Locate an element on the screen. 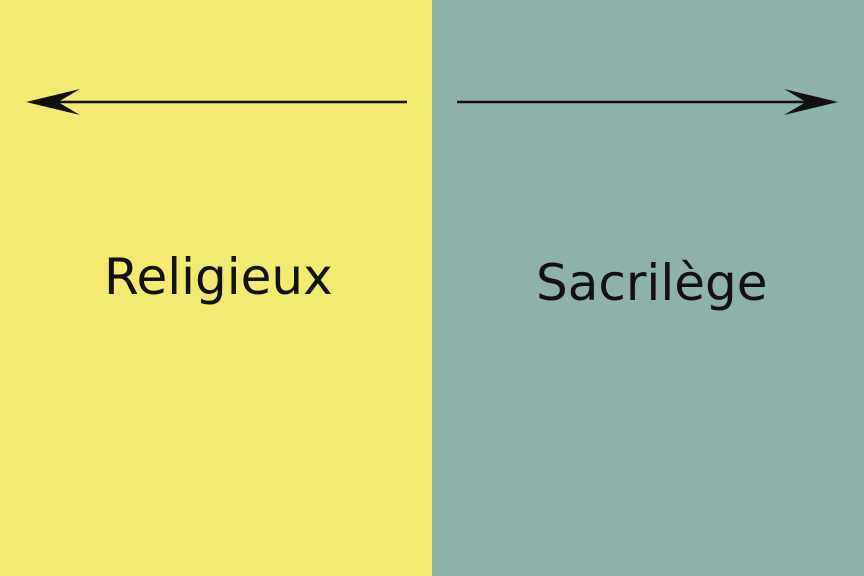 This screenshot has width=864, height=576. religious-label: Religieux is located at coordinates (218, 277).